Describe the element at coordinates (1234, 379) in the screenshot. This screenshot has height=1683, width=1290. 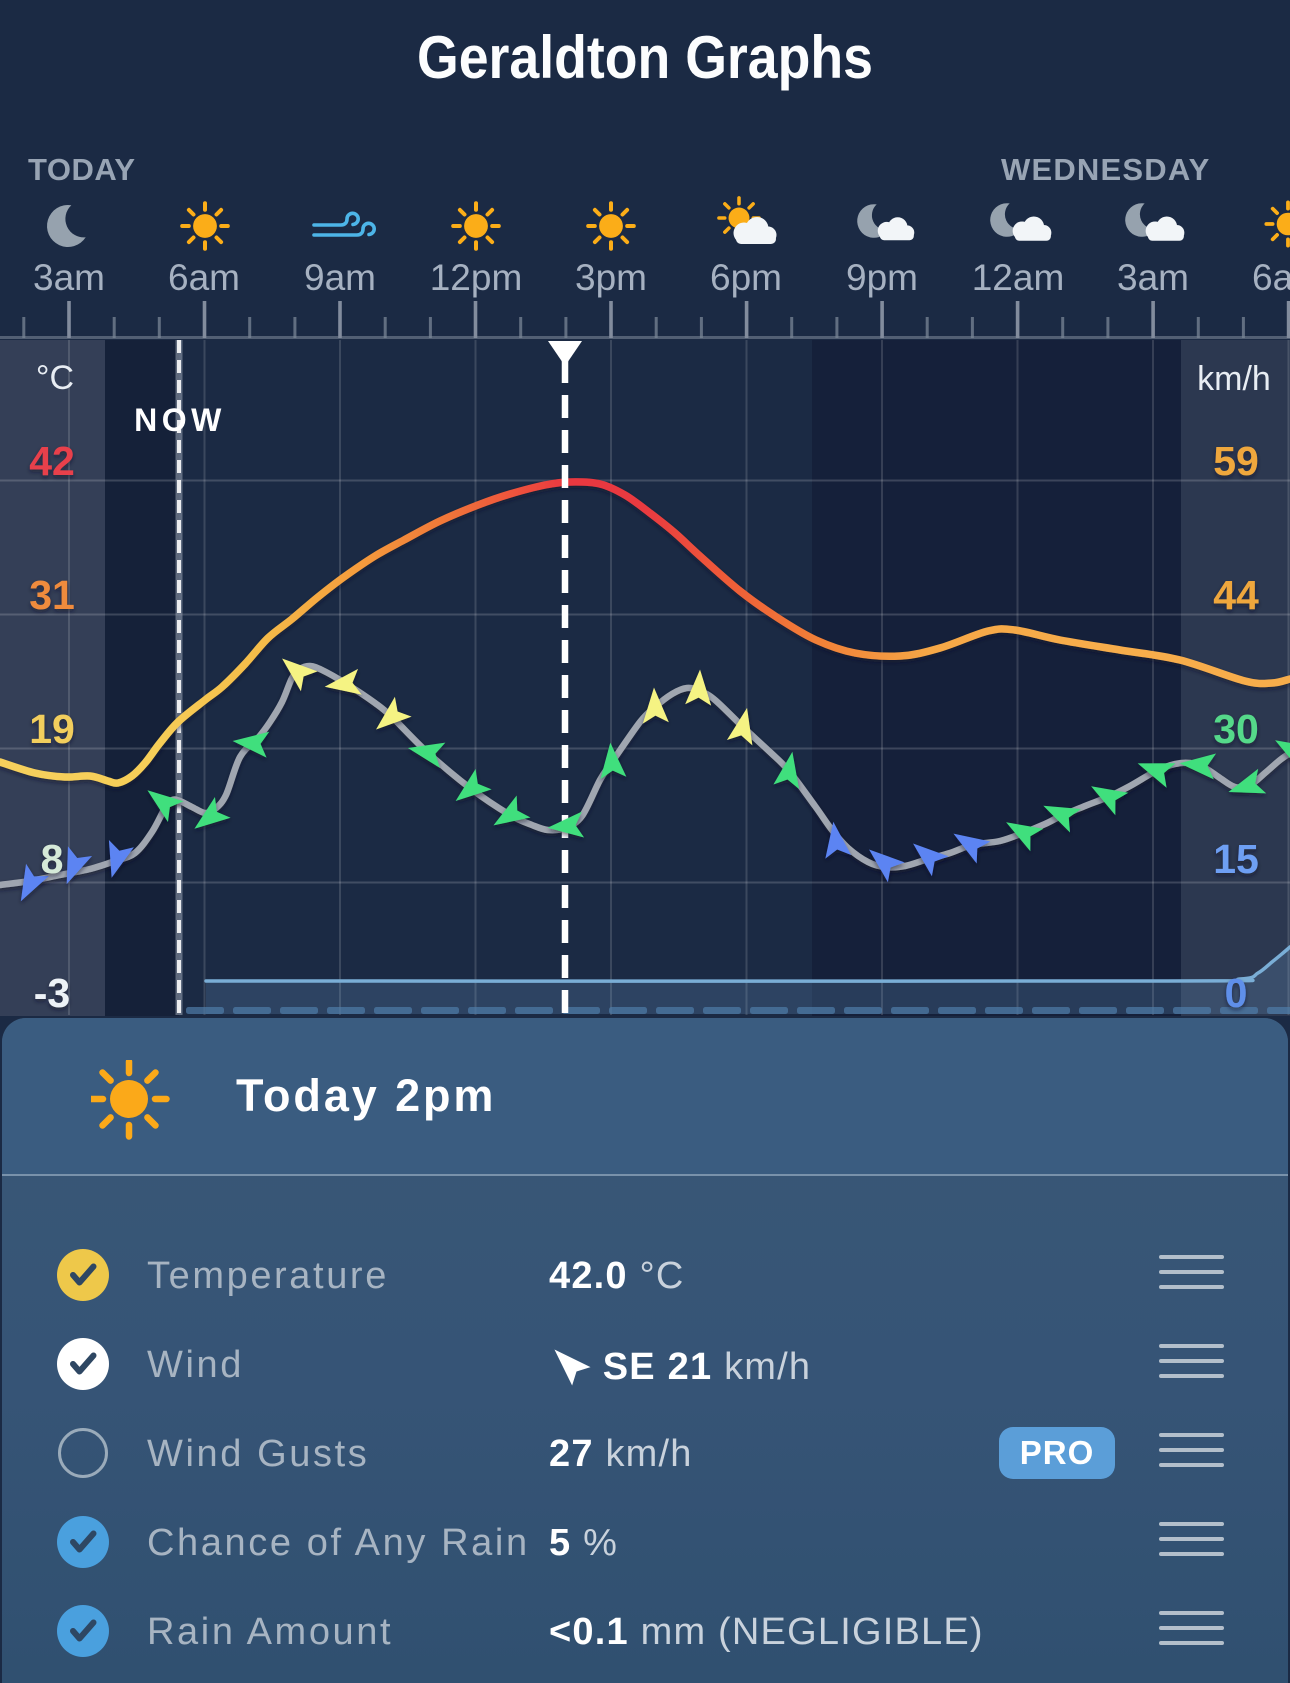
I see `svg-text: km/h` at that location.